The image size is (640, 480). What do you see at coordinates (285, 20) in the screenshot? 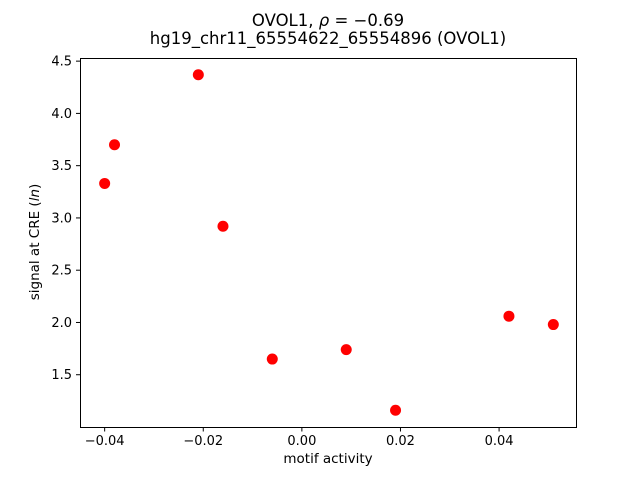
I see `title-gene-label: OVOL1,` at bounding box center [285, 20].